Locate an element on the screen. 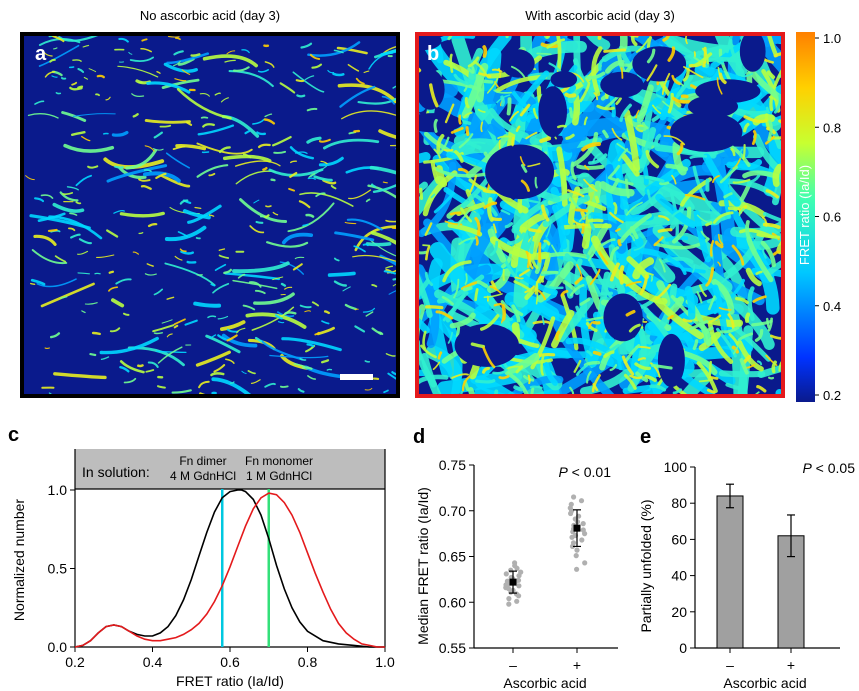  c-x-tick-label: 0.6 is located at coordinates (230, 662).